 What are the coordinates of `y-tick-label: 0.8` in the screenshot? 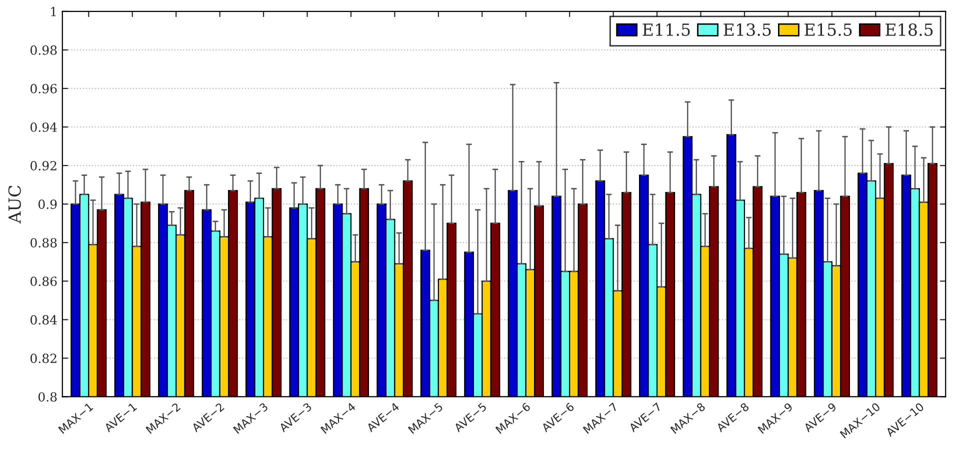 It's located at (47, 397).